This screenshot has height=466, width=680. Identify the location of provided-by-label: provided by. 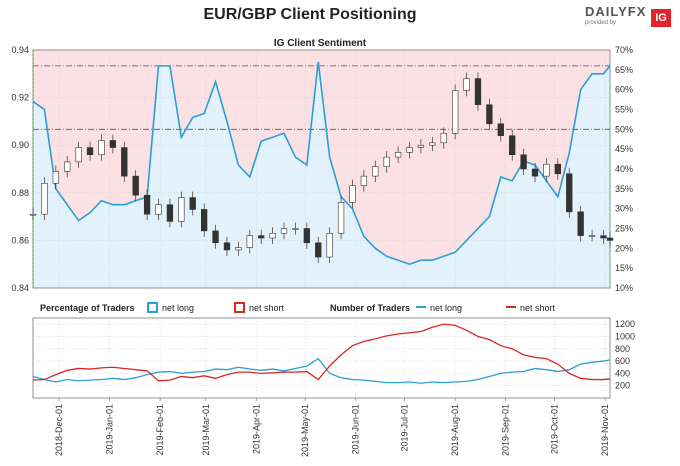
(601, 23).